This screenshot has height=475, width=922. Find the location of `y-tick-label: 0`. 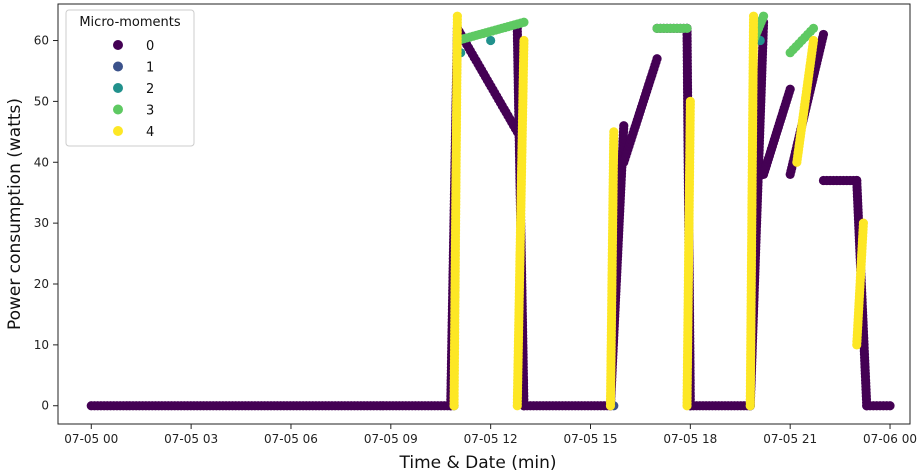

y-tick-label: 0 is located at coordinates (45, 406).